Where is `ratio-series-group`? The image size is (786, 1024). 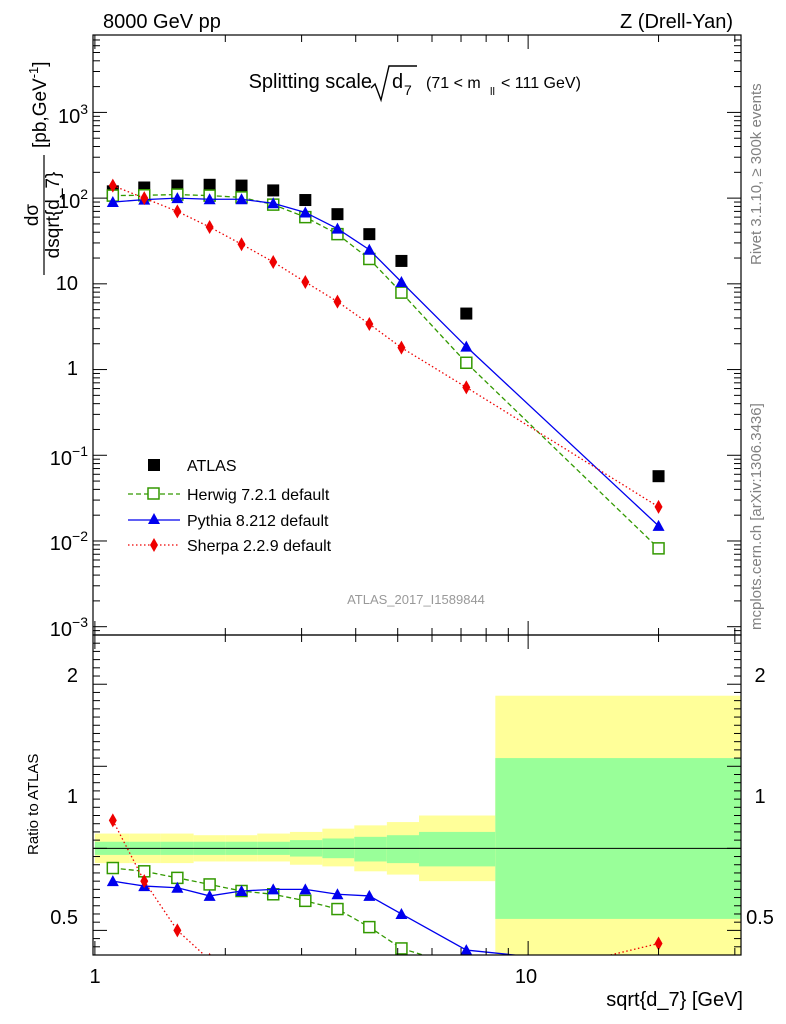
ratio-series-group is located at coordinates (385, 909).